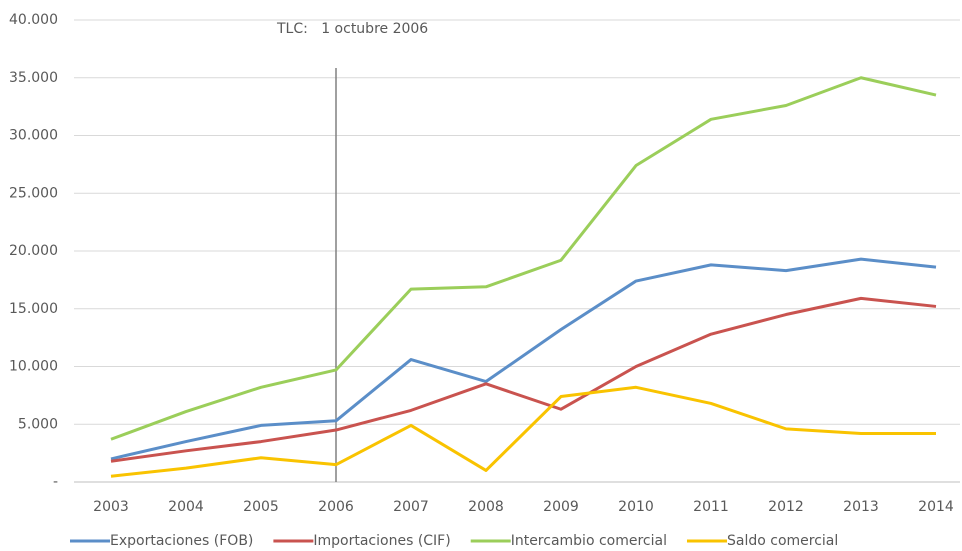  I want to click on x-tick-label: 2008, so click(486, 507).